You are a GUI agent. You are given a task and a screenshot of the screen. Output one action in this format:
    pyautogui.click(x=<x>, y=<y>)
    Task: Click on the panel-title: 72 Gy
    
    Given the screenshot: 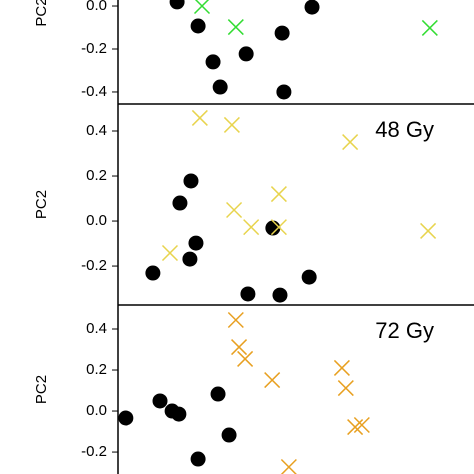 What is the action you would take?
    pyautogui.click(x=404, y=330)
    